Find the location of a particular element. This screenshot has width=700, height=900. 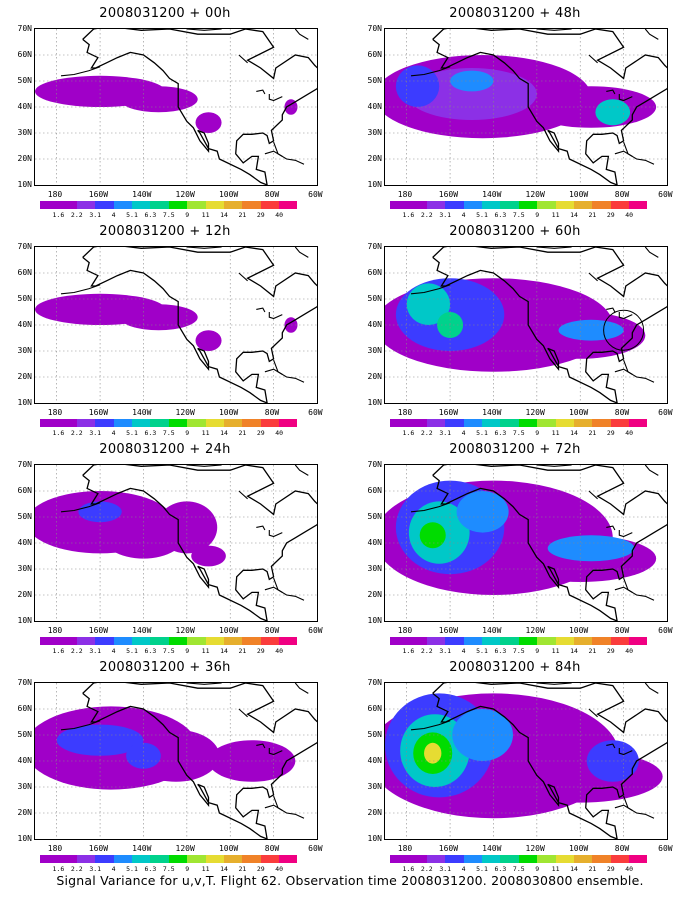

color-bar-label: 1.6 is located at coordinates (58, 433).